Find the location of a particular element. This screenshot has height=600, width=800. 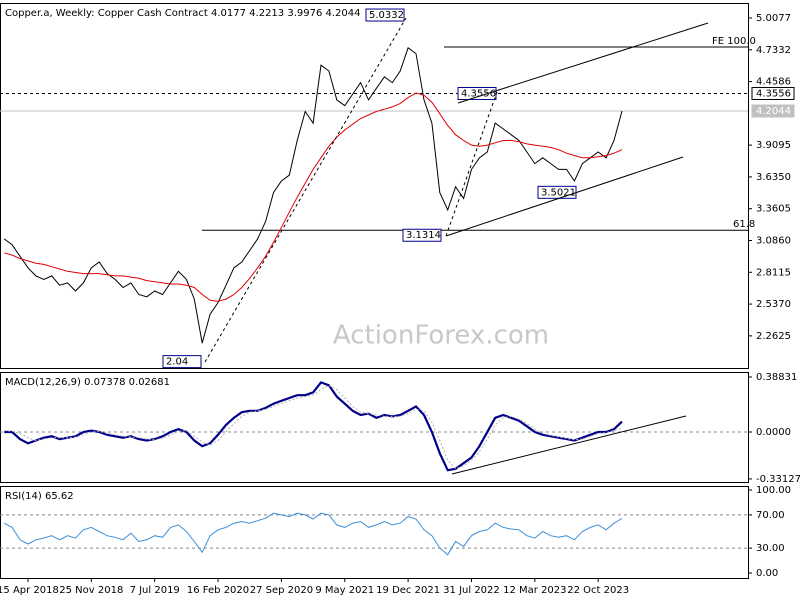

y-tick-label: 3.3605 is located at coordinates (773, 209).